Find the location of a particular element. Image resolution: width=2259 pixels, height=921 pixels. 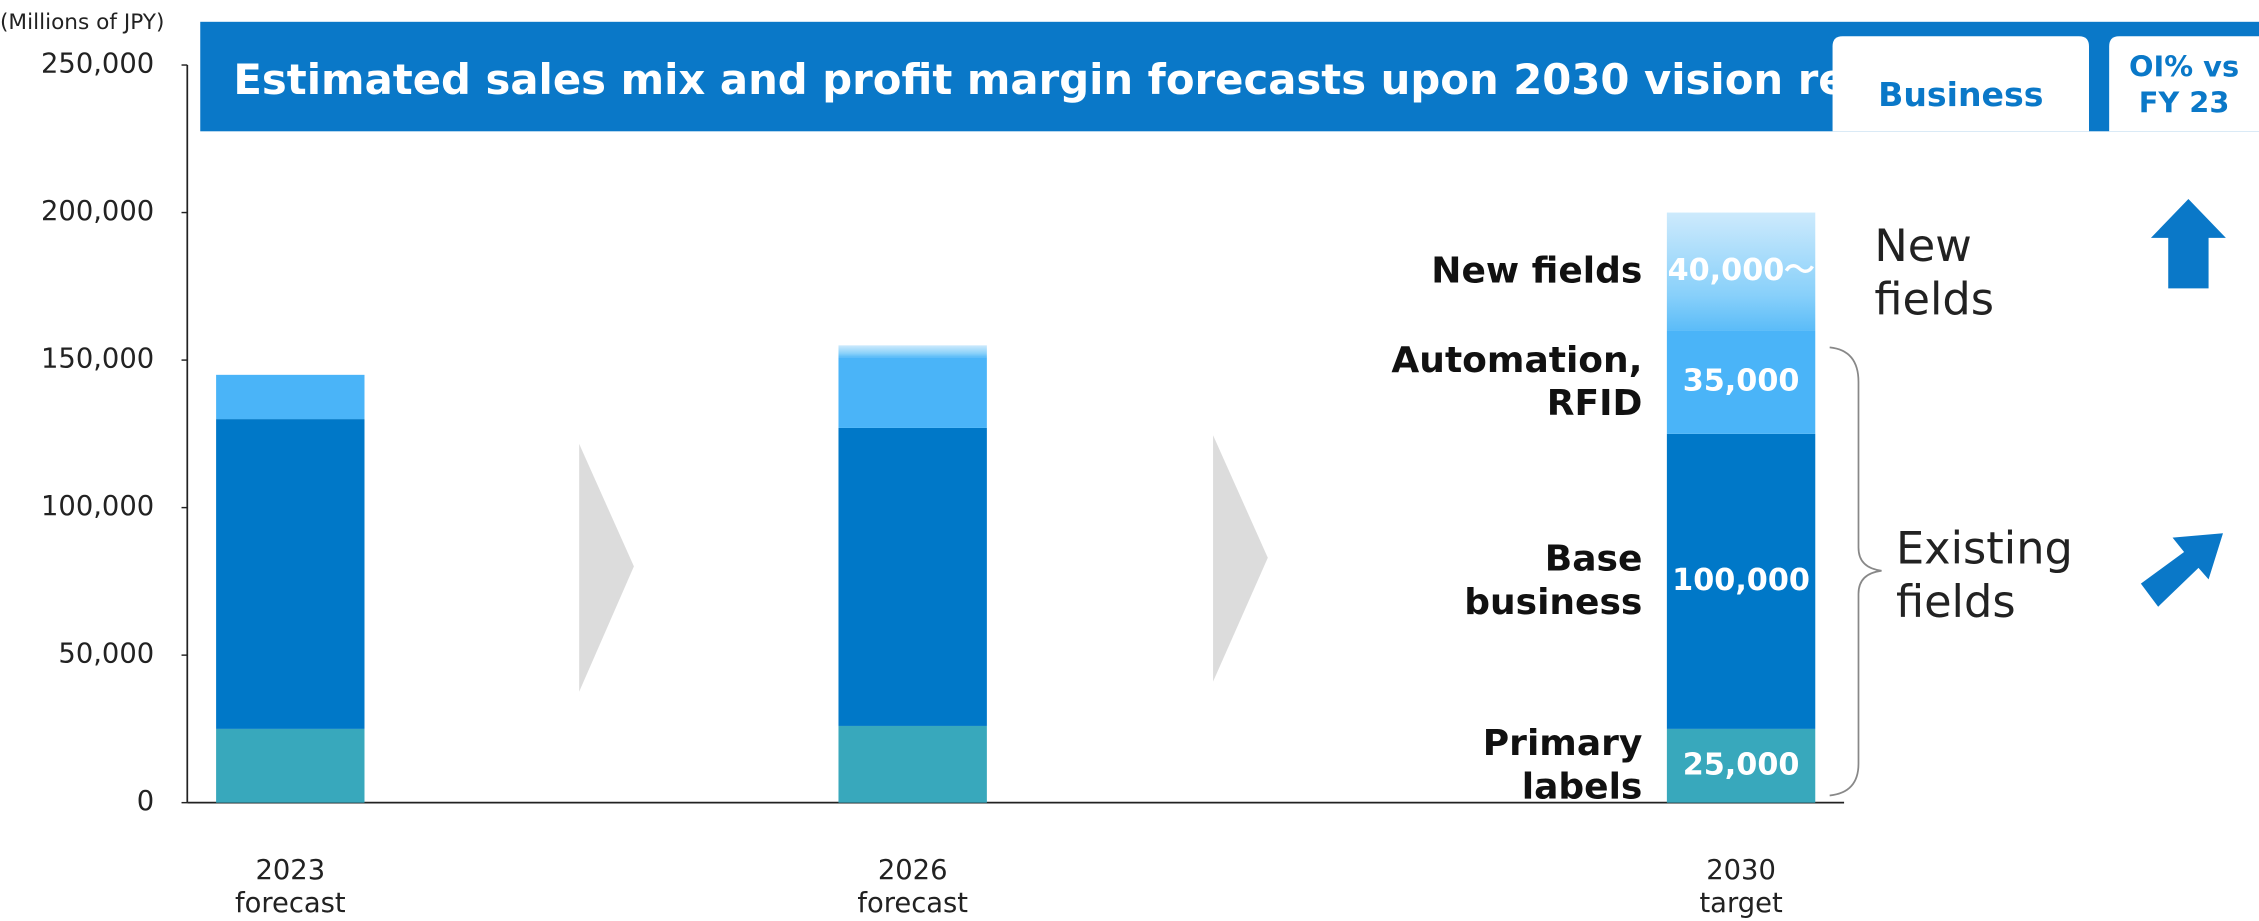

data-label: 40,000〜 is located at coordinates (1741, 270).